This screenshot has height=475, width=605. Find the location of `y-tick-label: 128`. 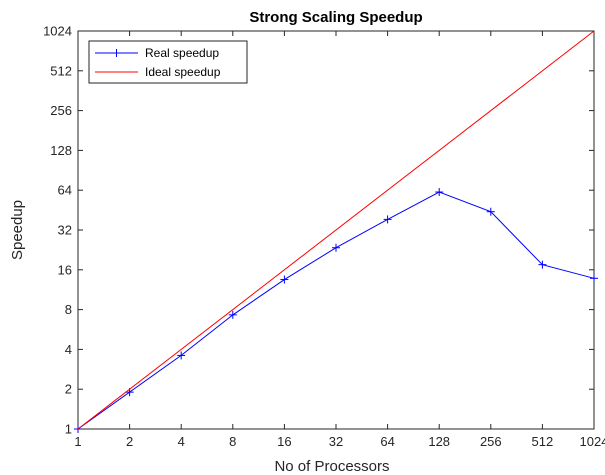

y-tick-label: 128 is located at coordinates (61, 150).